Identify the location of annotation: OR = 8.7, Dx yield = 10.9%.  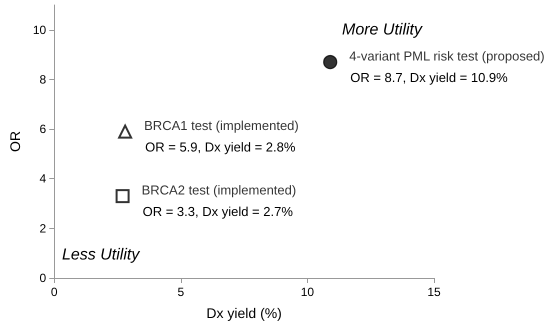
(429, 78).